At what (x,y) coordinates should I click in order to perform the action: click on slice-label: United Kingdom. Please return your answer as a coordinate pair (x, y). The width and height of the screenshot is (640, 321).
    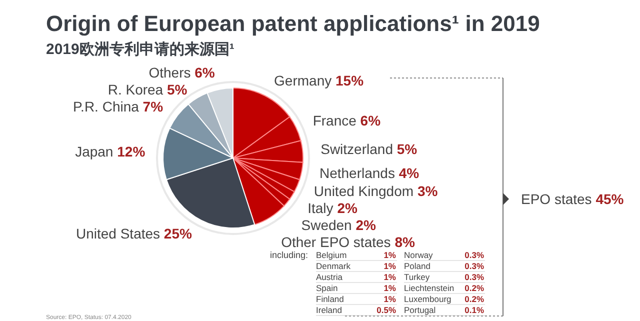
    Looking at the image, I should click on (366, 191).